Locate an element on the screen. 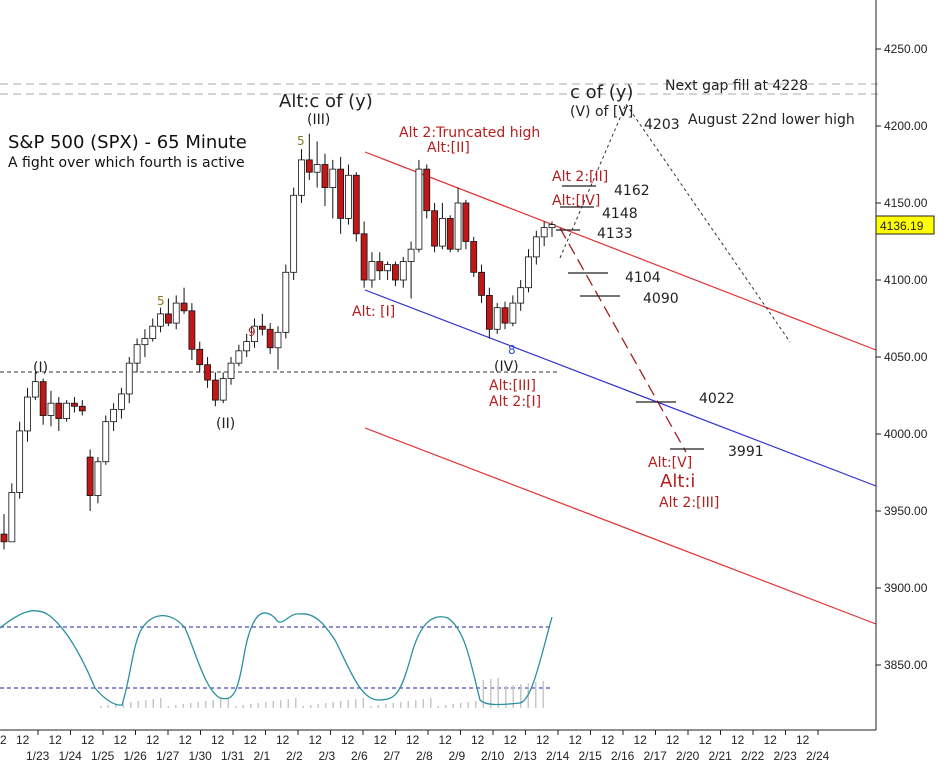  date-label: 2/17 is located at coordinates (656, 755).